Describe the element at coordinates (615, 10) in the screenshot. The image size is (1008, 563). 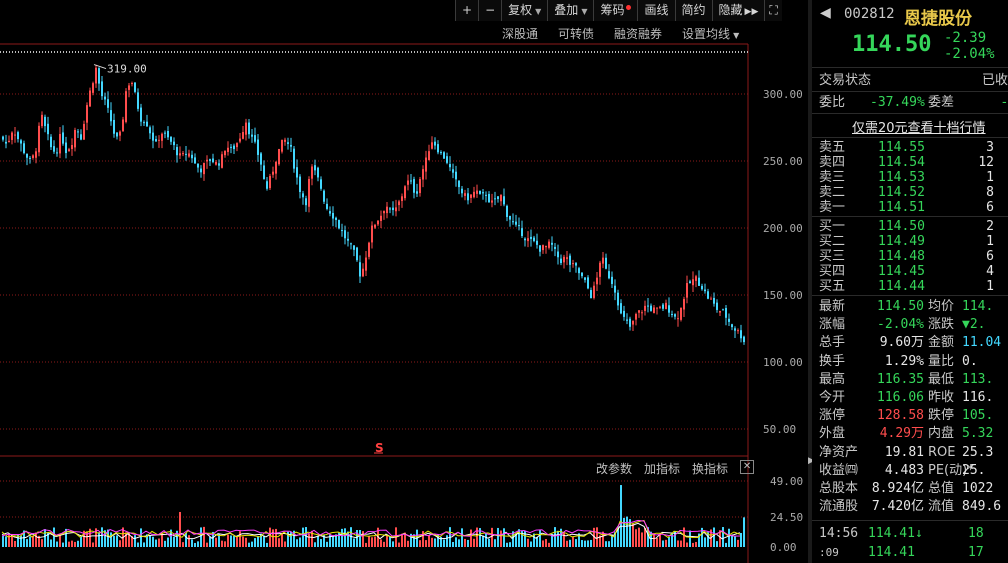
I see `chouma-button: 筹码` at that location.